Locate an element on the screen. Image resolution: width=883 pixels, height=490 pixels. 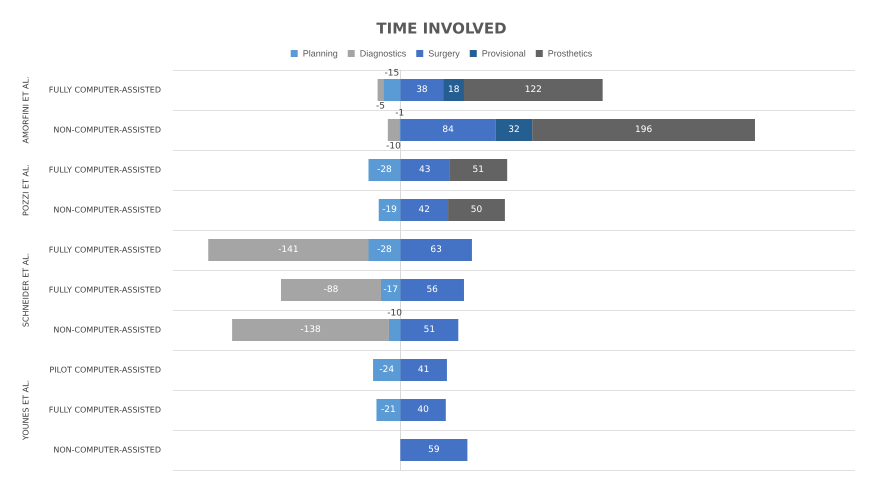
data-label: 41 is located at coordinates (424, 370).